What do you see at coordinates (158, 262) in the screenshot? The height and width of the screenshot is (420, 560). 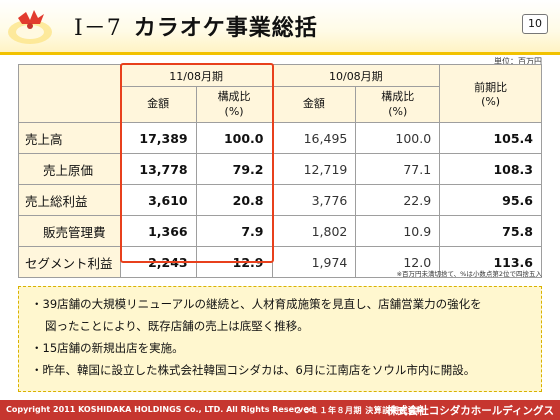 I see `cur-amount: 2,243` at bounding box center [158, 262].